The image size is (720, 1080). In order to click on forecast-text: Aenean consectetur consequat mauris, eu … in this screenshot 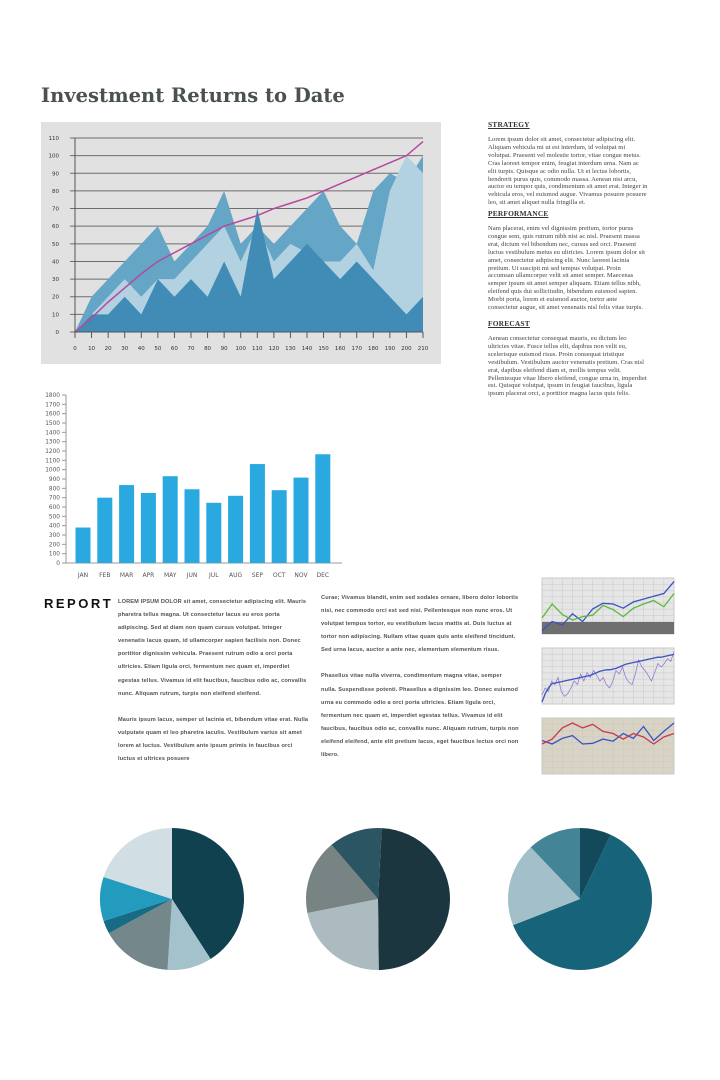, I will do `click(567, 366)`.